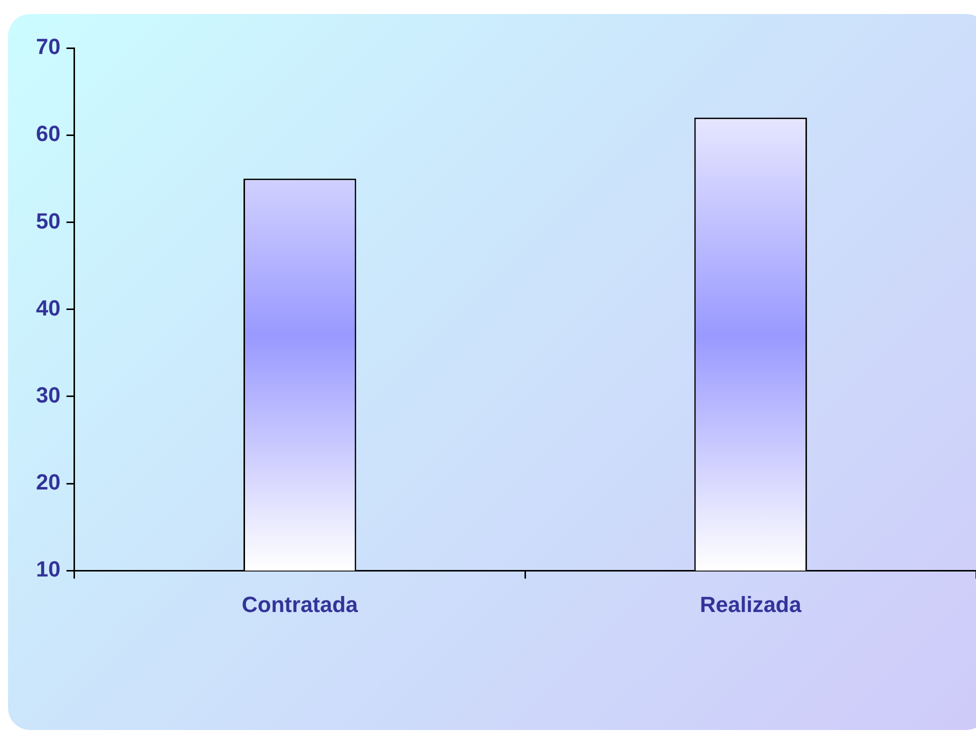  I want to click on y-tick-label: 20, so click(48, 482).